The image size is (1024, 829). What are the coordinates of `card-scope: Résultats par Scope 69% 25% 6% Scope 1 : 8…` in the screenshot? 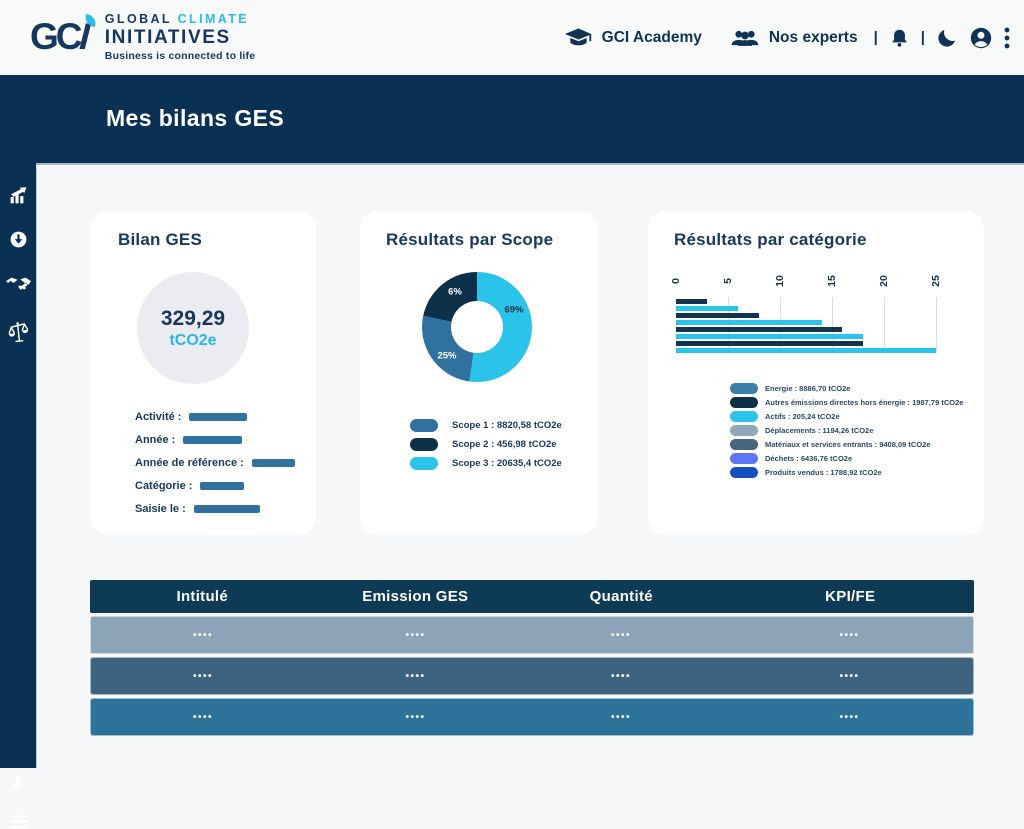 It's located at (479, 373).